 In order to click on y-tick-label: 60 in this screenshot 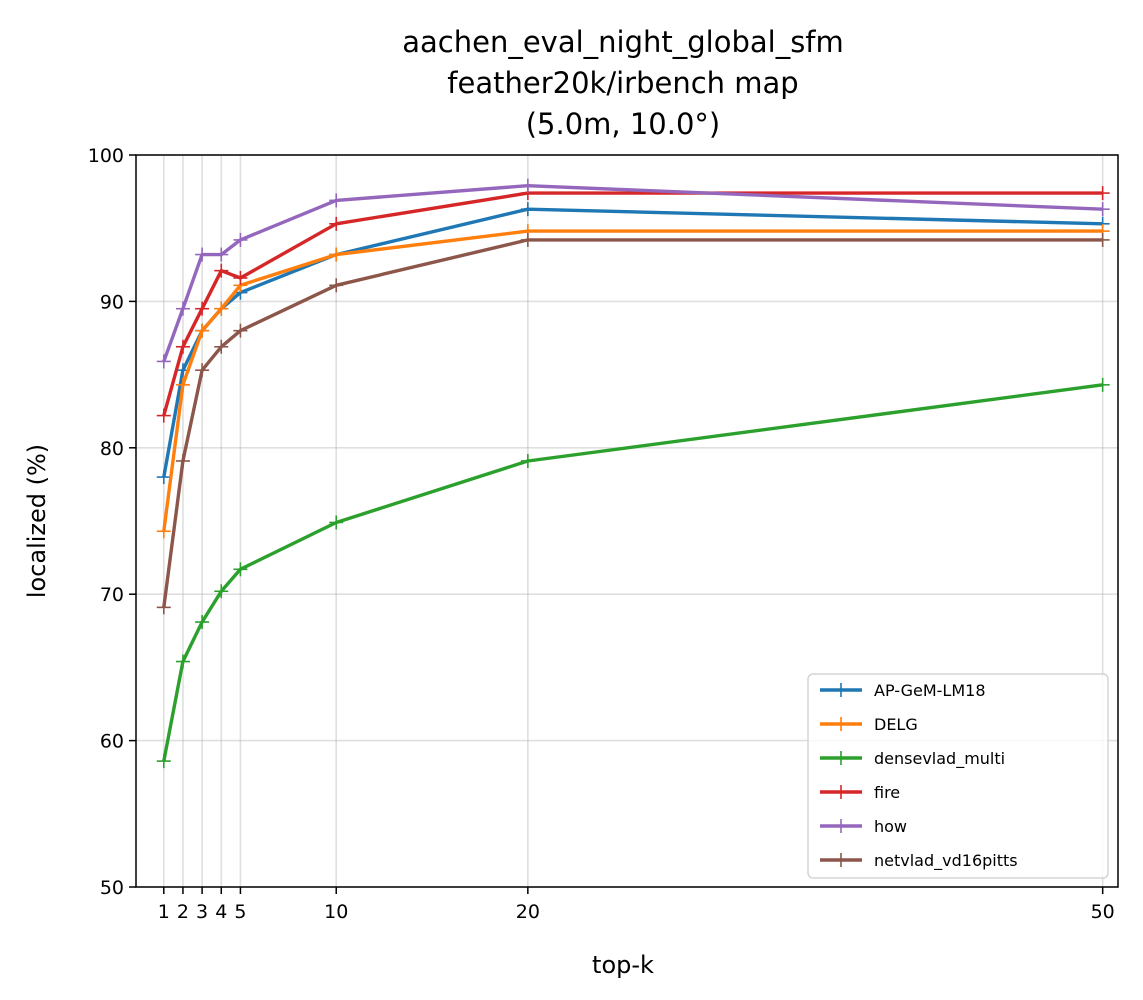, I will do `click(112, 742)`.